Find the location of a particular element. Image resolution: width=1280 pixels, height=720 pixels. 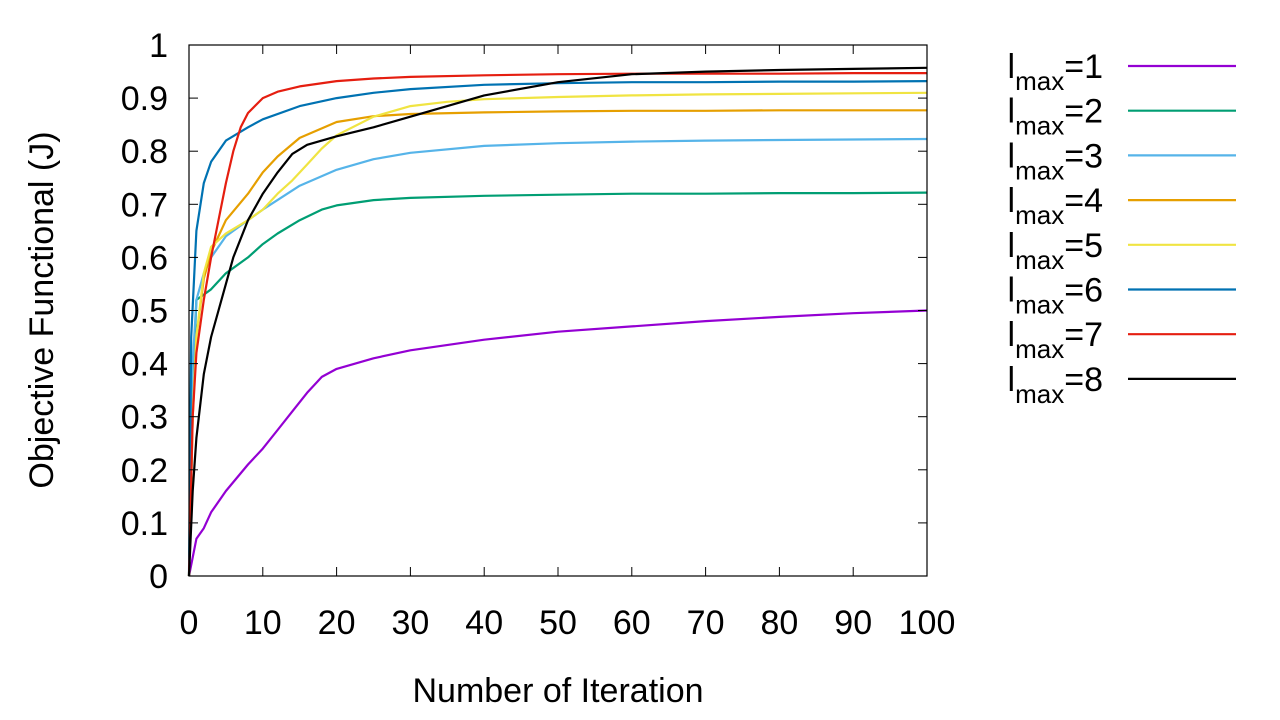

x-tick-label: 90 is located at coordinates (853, 623).